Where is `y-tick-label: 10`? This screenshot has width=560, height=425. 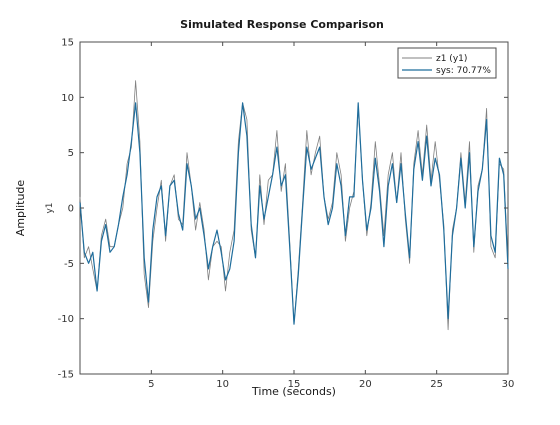 y-tick-label: 10 is located at coordinates (67, 98).